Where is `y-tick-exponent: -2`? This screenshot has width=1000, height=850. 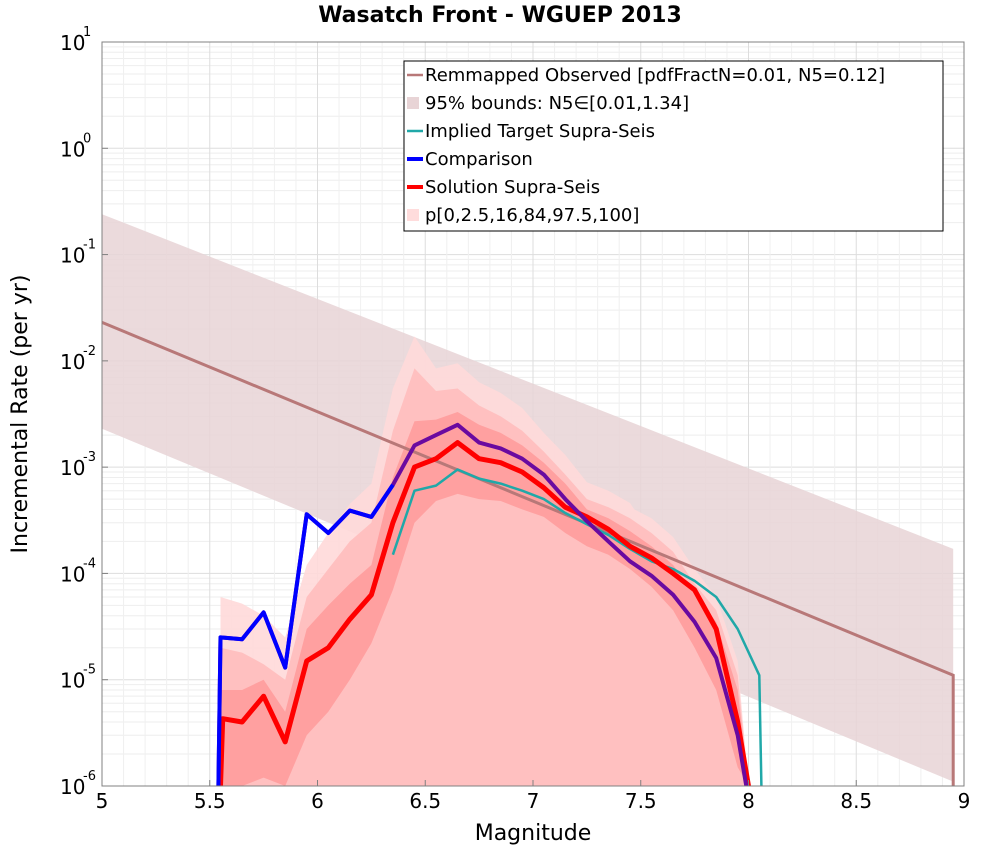
y-tick-exponent: -2 is located at coordinates (89, 351).